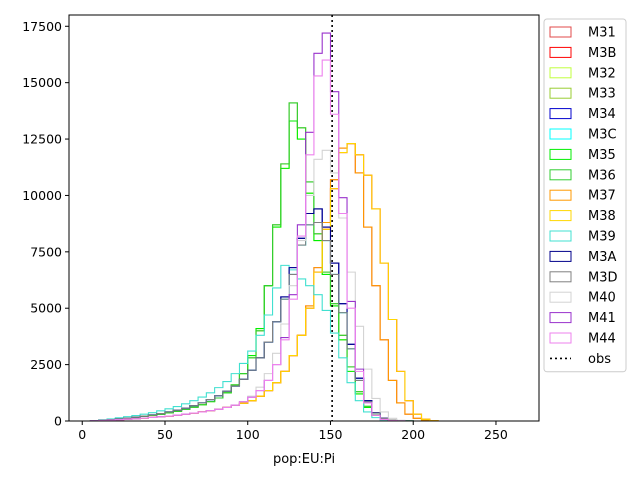  Describe the element at coordinates (165, 434) in the screenshot. I see `x-tick-label: 50` at that location.